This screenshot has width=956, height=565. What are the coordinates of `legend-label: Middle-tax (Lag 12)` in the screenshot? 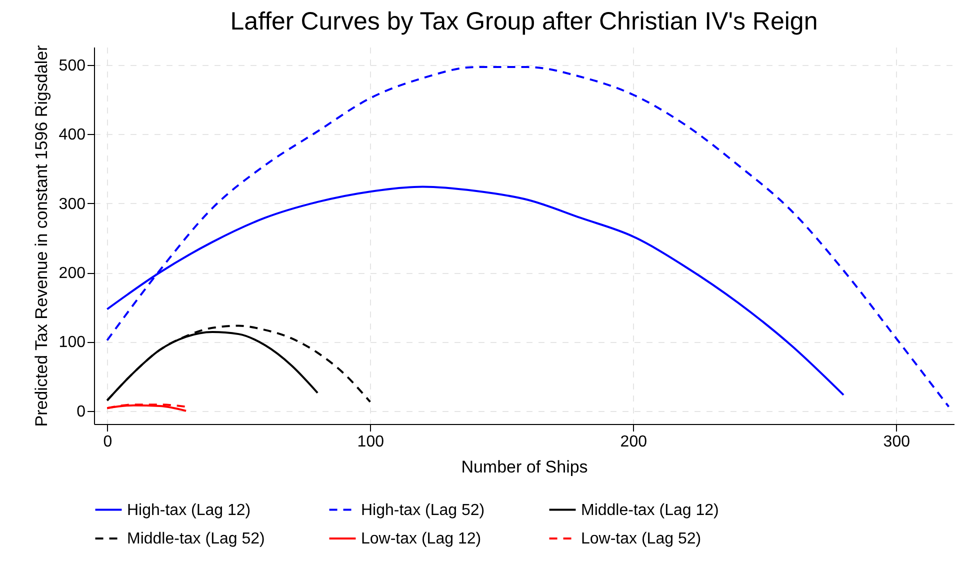 It's located at (650, 510).